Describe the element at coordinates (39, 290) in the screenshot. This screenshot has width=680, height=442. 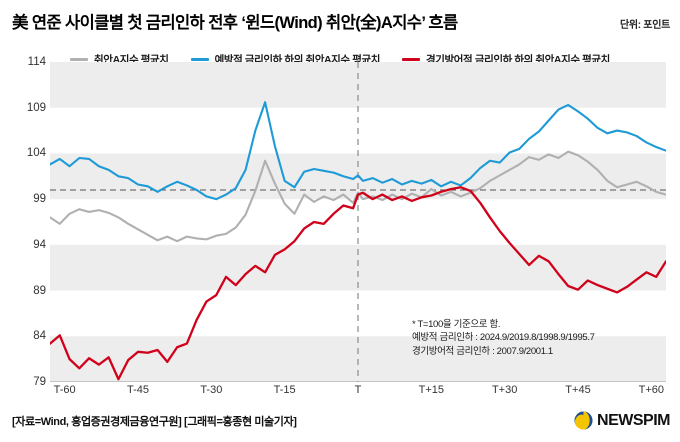
I see `y-tick-label-5: 89` at that location.